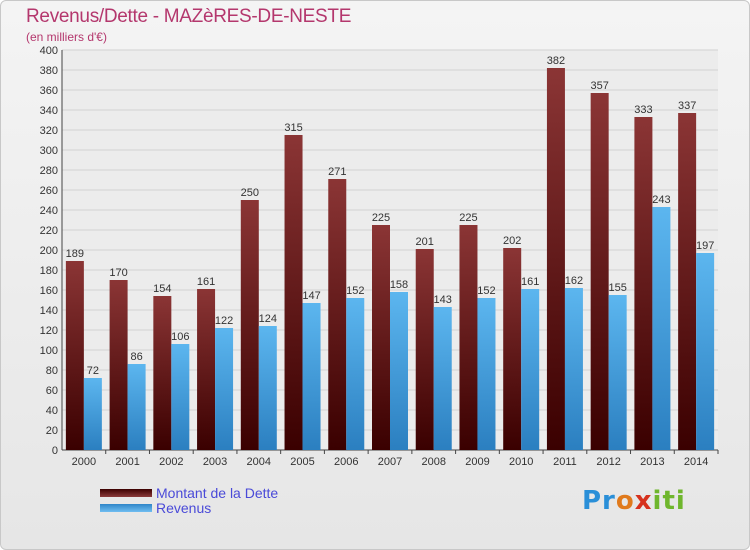 The image size is (750, 550). Describe the element at coordinates (530, 369) in the screenshot. I see `bar-revenus-2010` at that location.